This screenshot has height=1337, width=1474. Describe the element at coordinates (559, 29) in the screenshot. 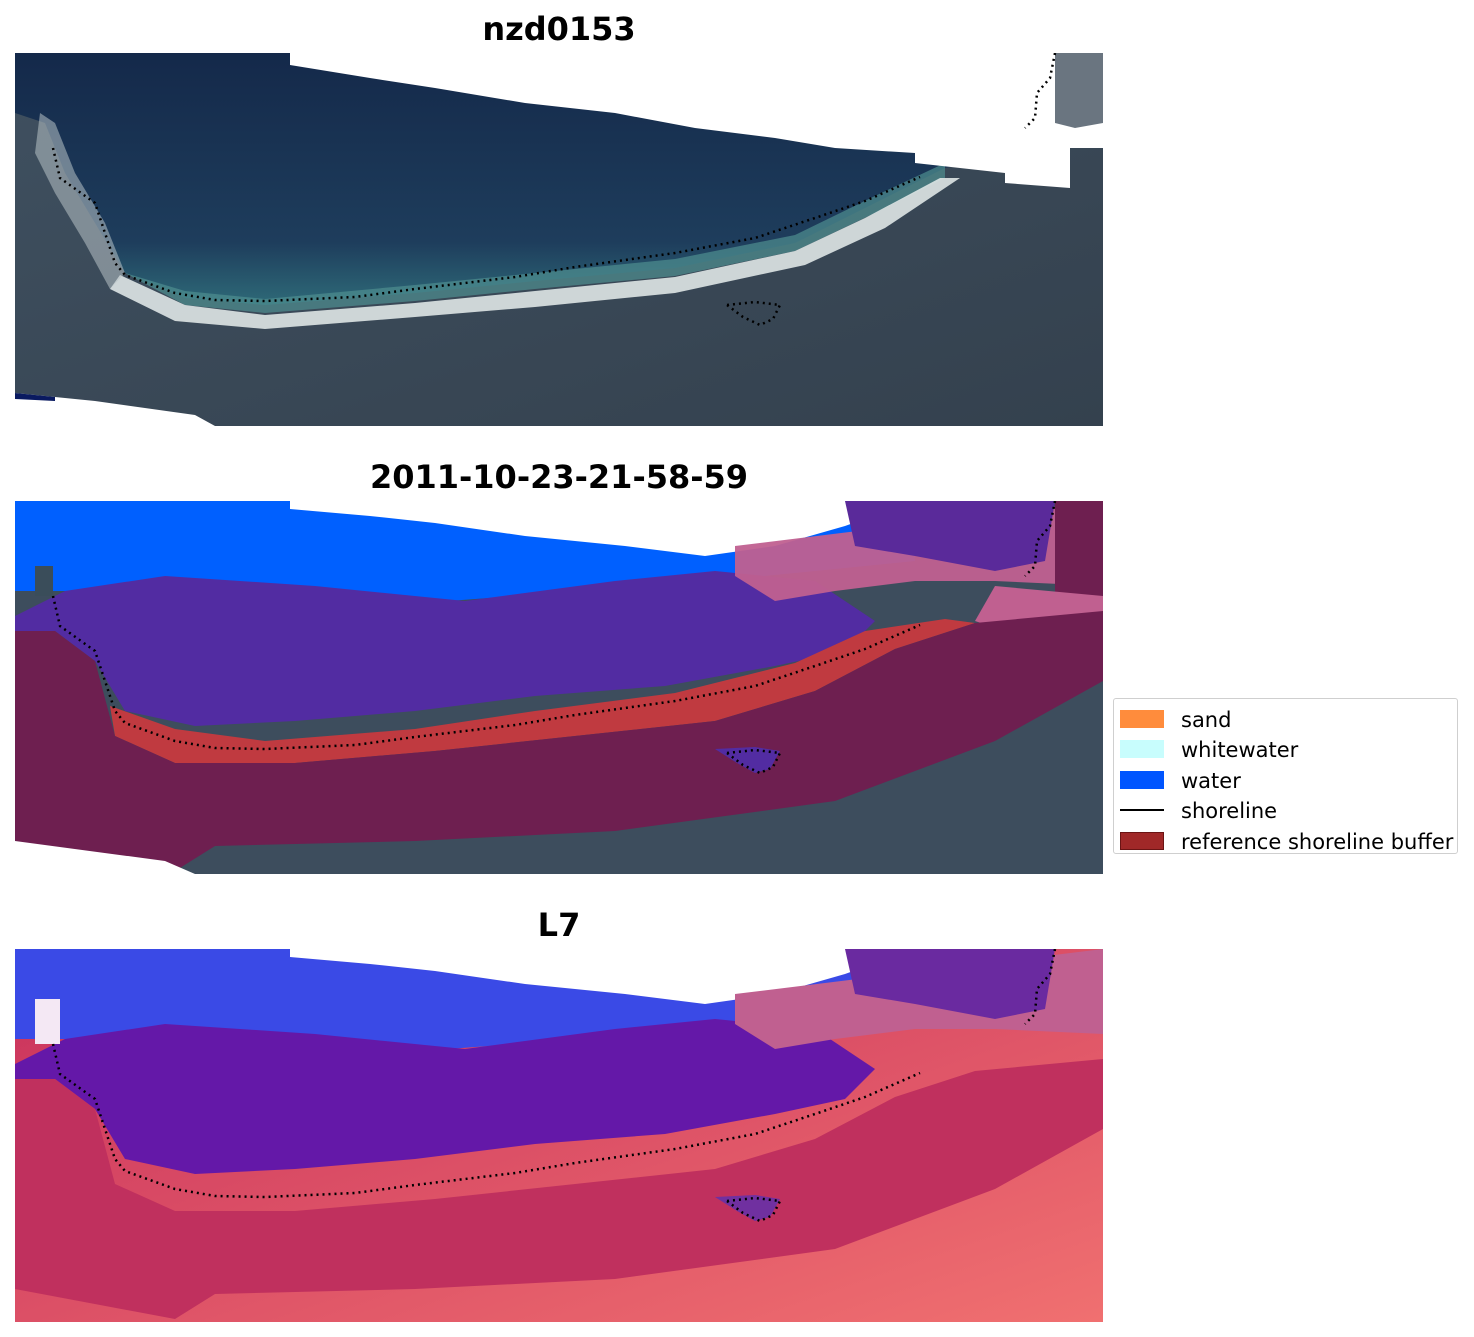

I see `panel-title-rgb: nzd0153` at that location.